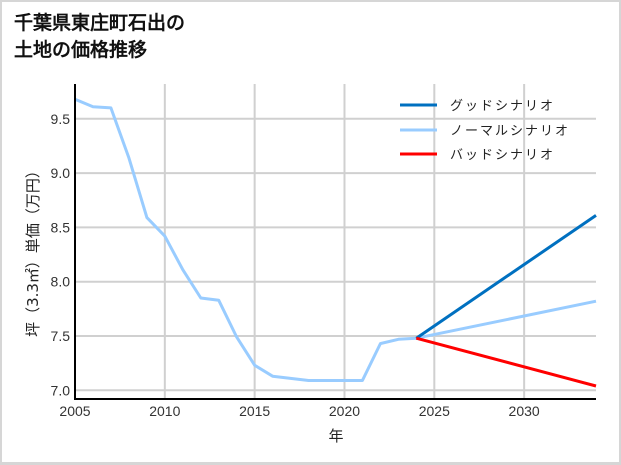  What do you see at coordinates (164, 411) in the screenshot?
I see `x-tick-label: 2010` at bounding box center [164, 411].